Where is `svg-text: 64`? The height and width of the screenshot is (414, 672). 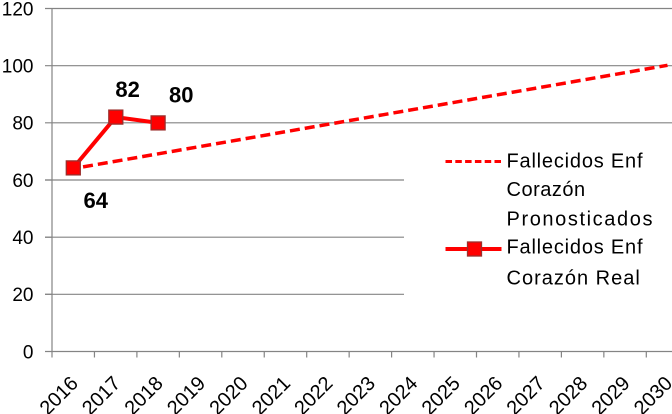
svg-text: 64 is located at coordinates (96, 200).